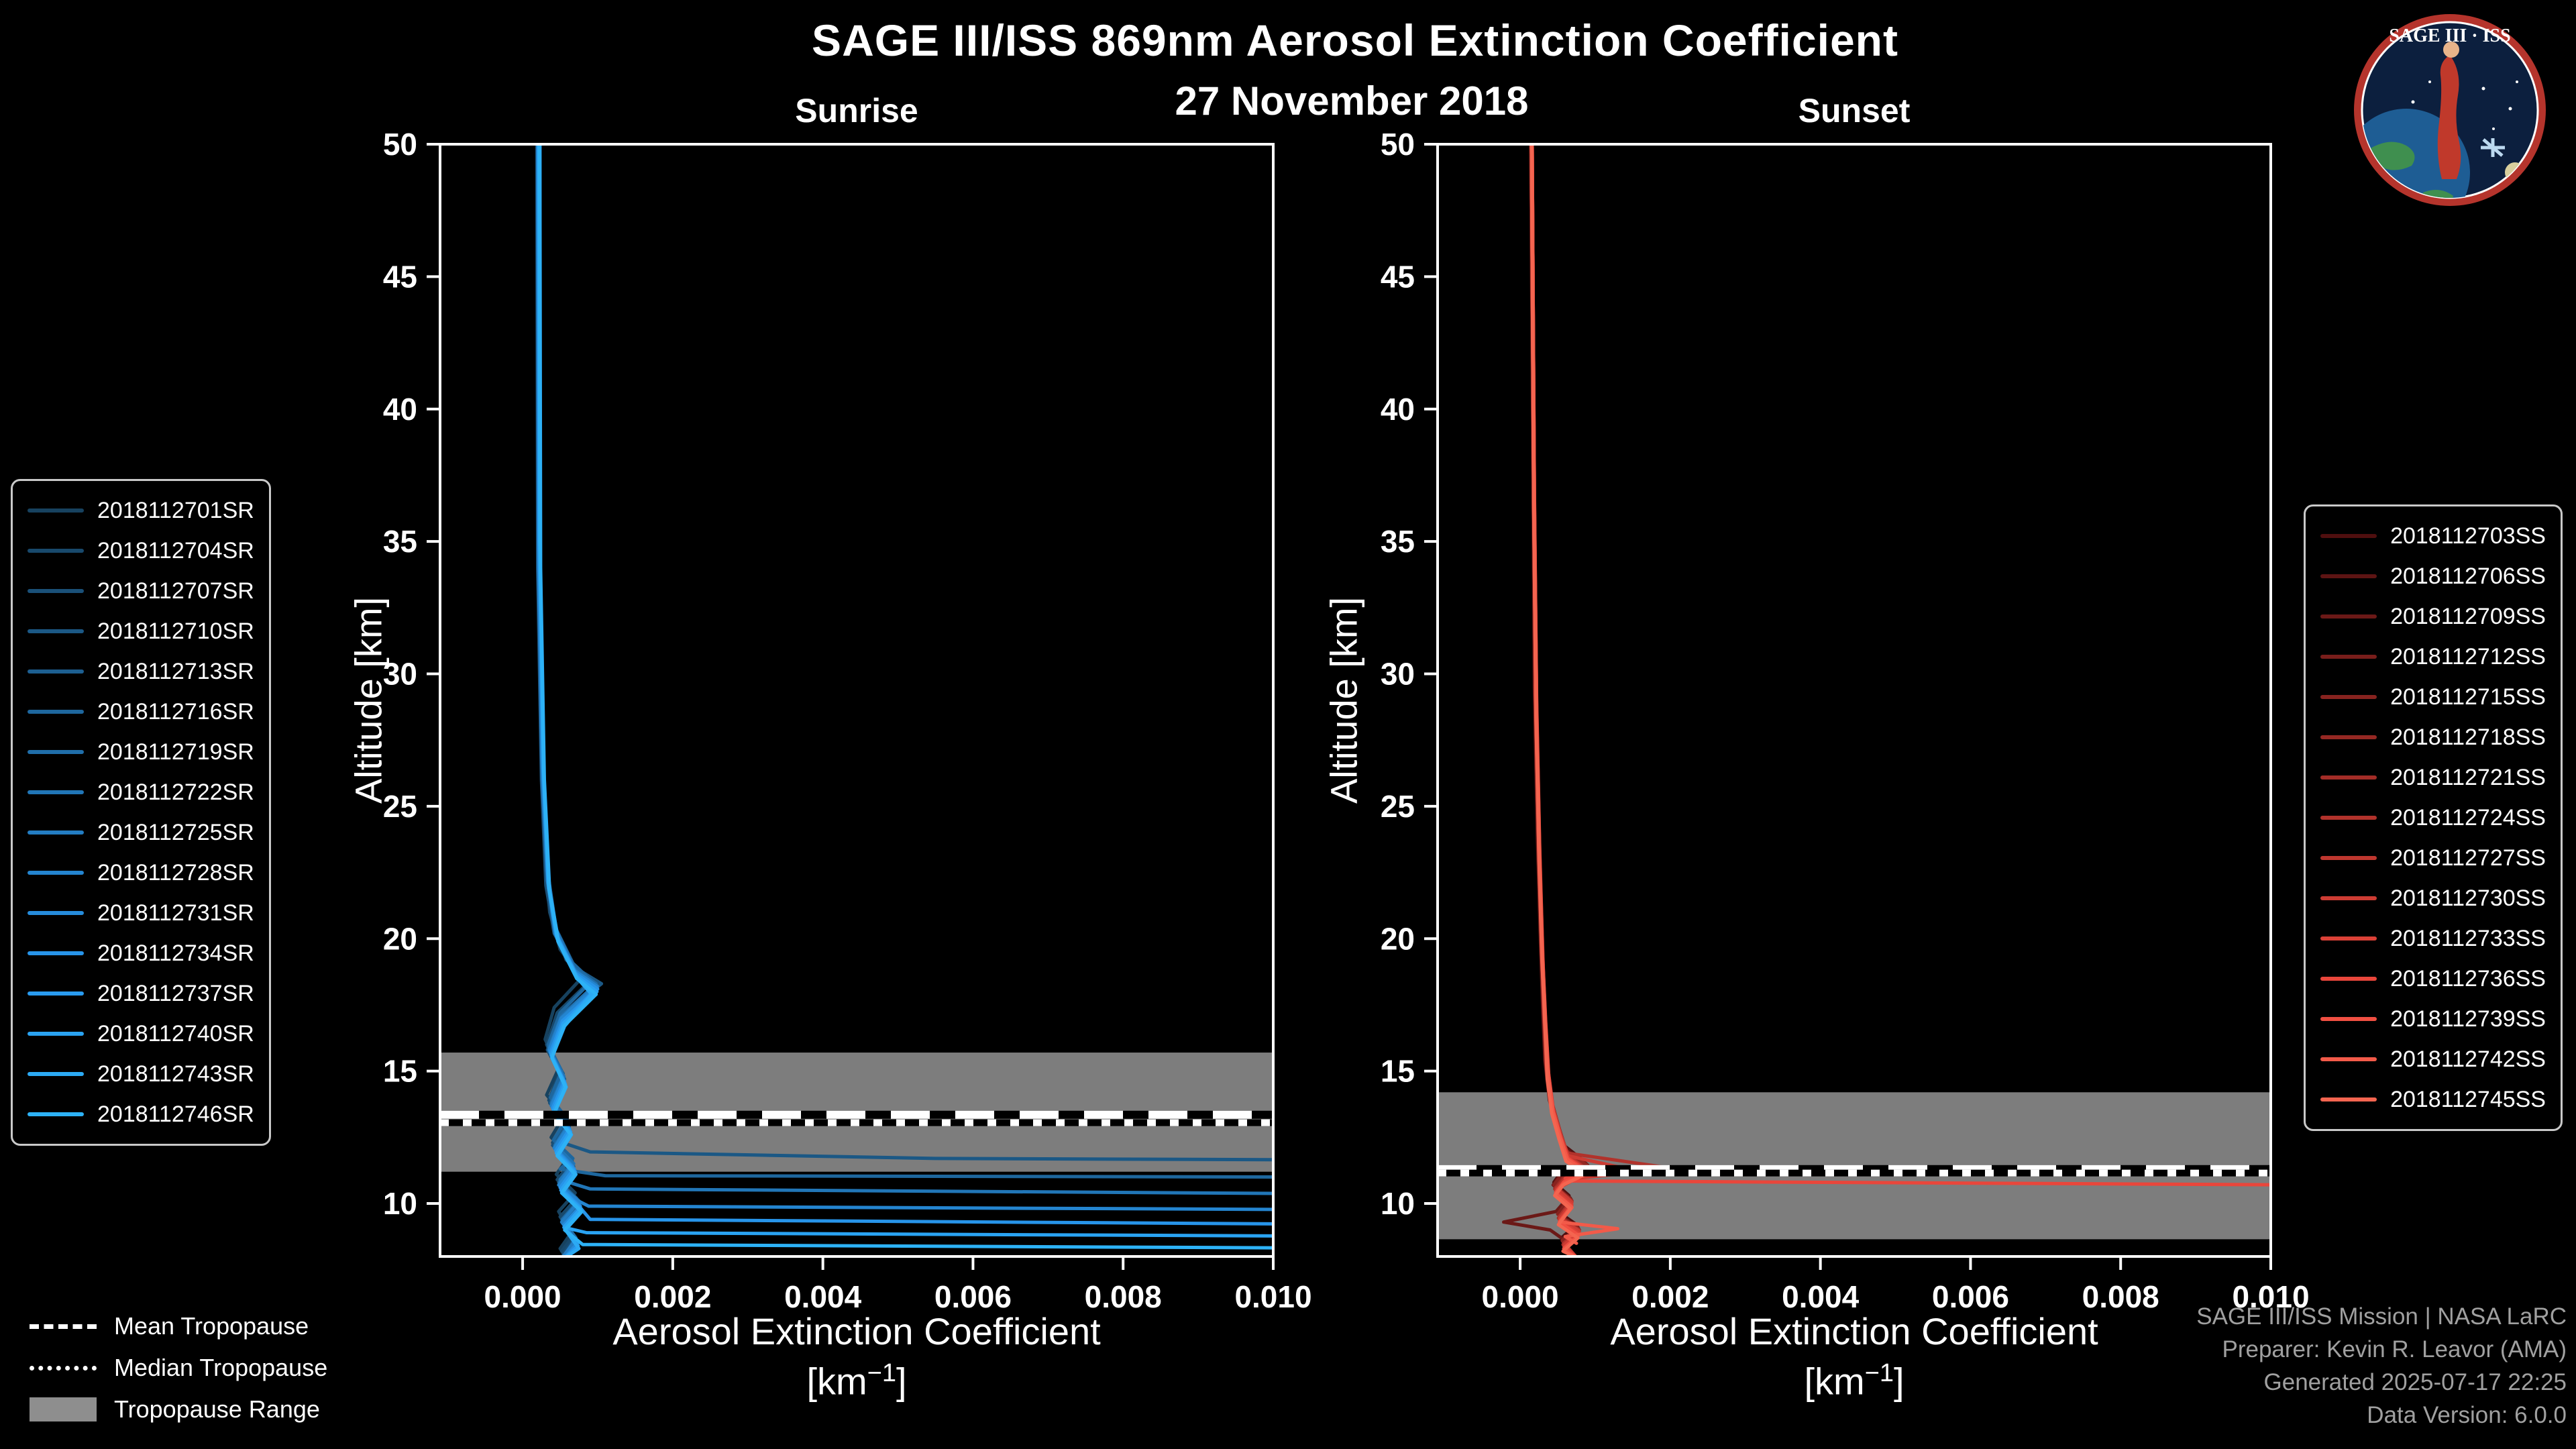  I want to click on figure-head, so click(2451, 50).